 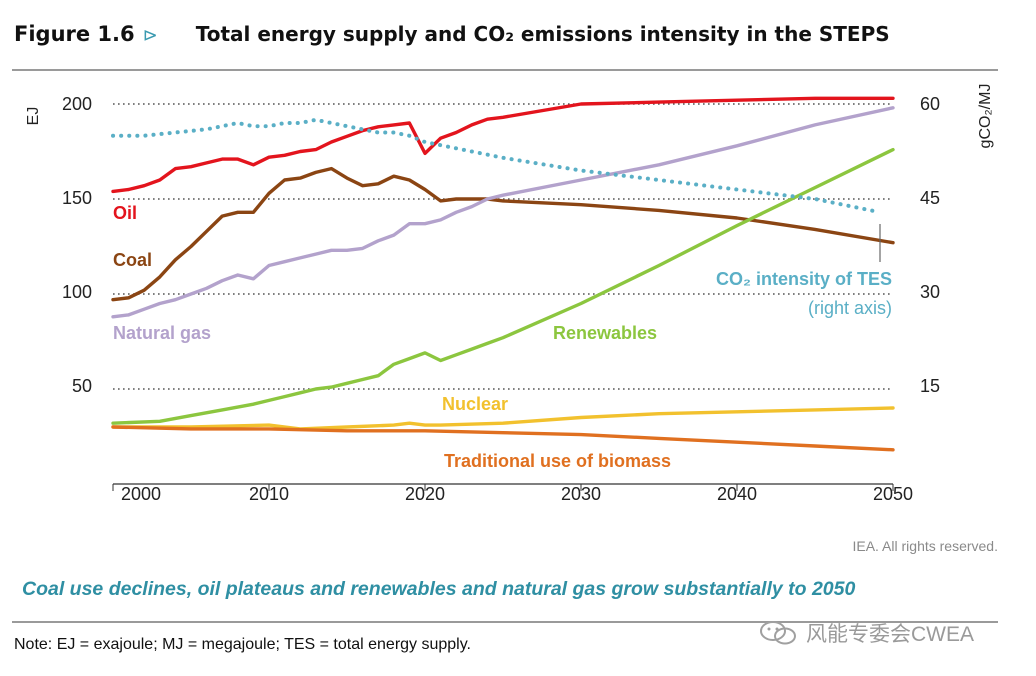 I want to click on wechat-icon, so click(x=778, y=633).